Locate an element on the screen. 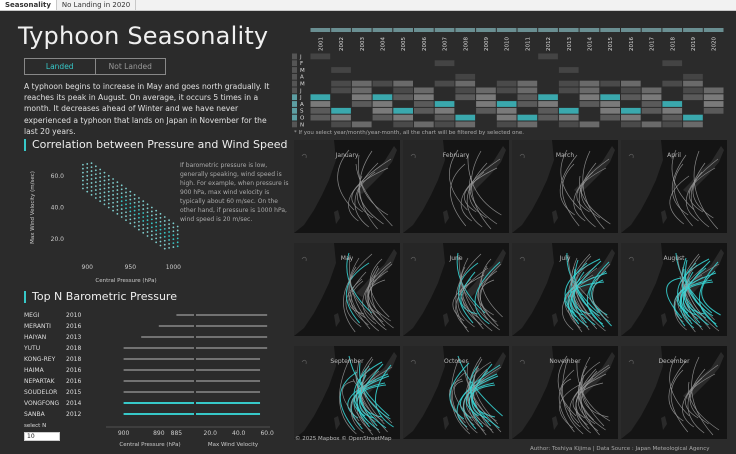 The image size is (736, 454). heatmap-year-label: 2013 is located at coordinates (570, 44).